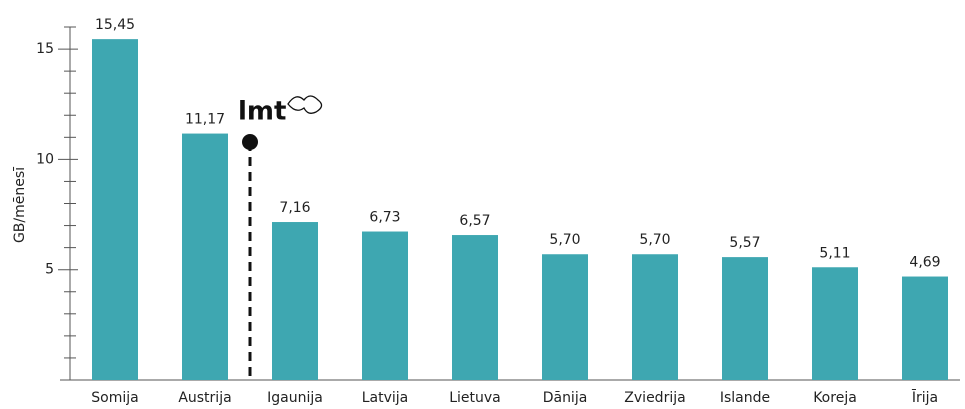  I want to click on x-tick-label: Dānija, so click(565, 398).